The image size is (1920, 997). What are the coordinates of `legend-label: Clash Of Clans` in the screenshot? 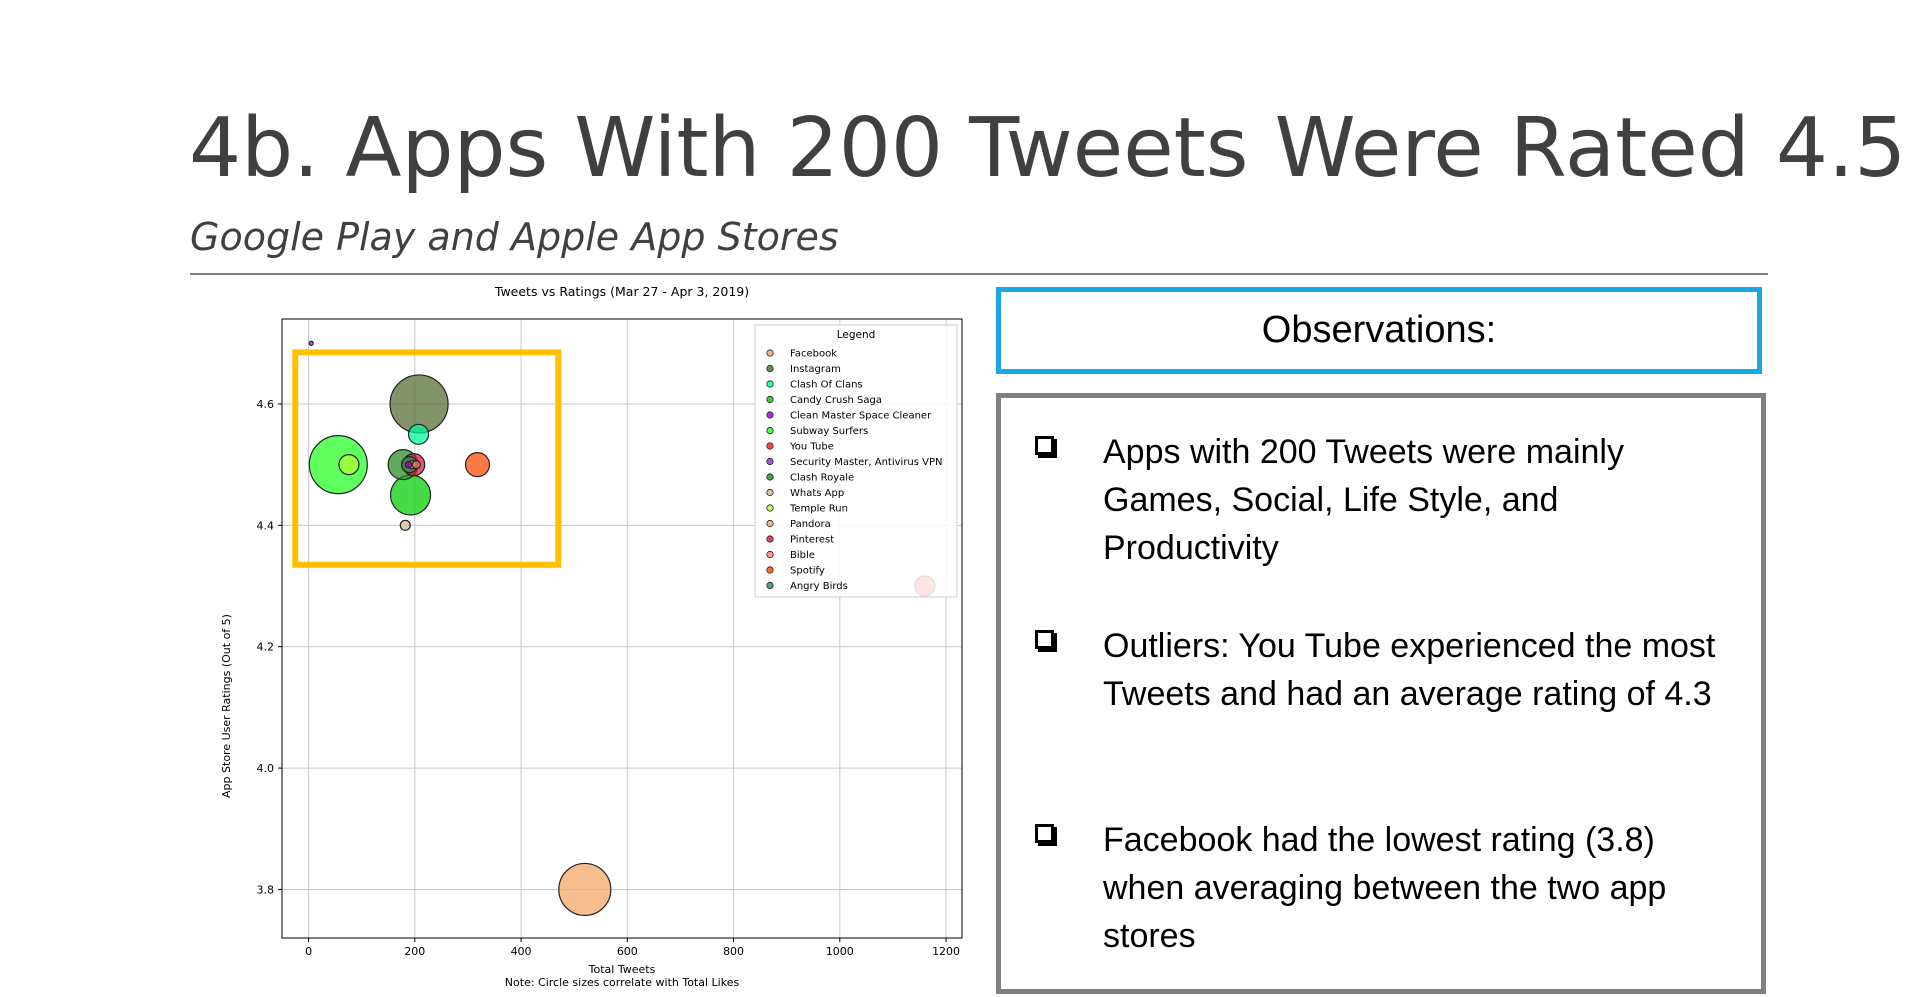 It's located at (826, 385).